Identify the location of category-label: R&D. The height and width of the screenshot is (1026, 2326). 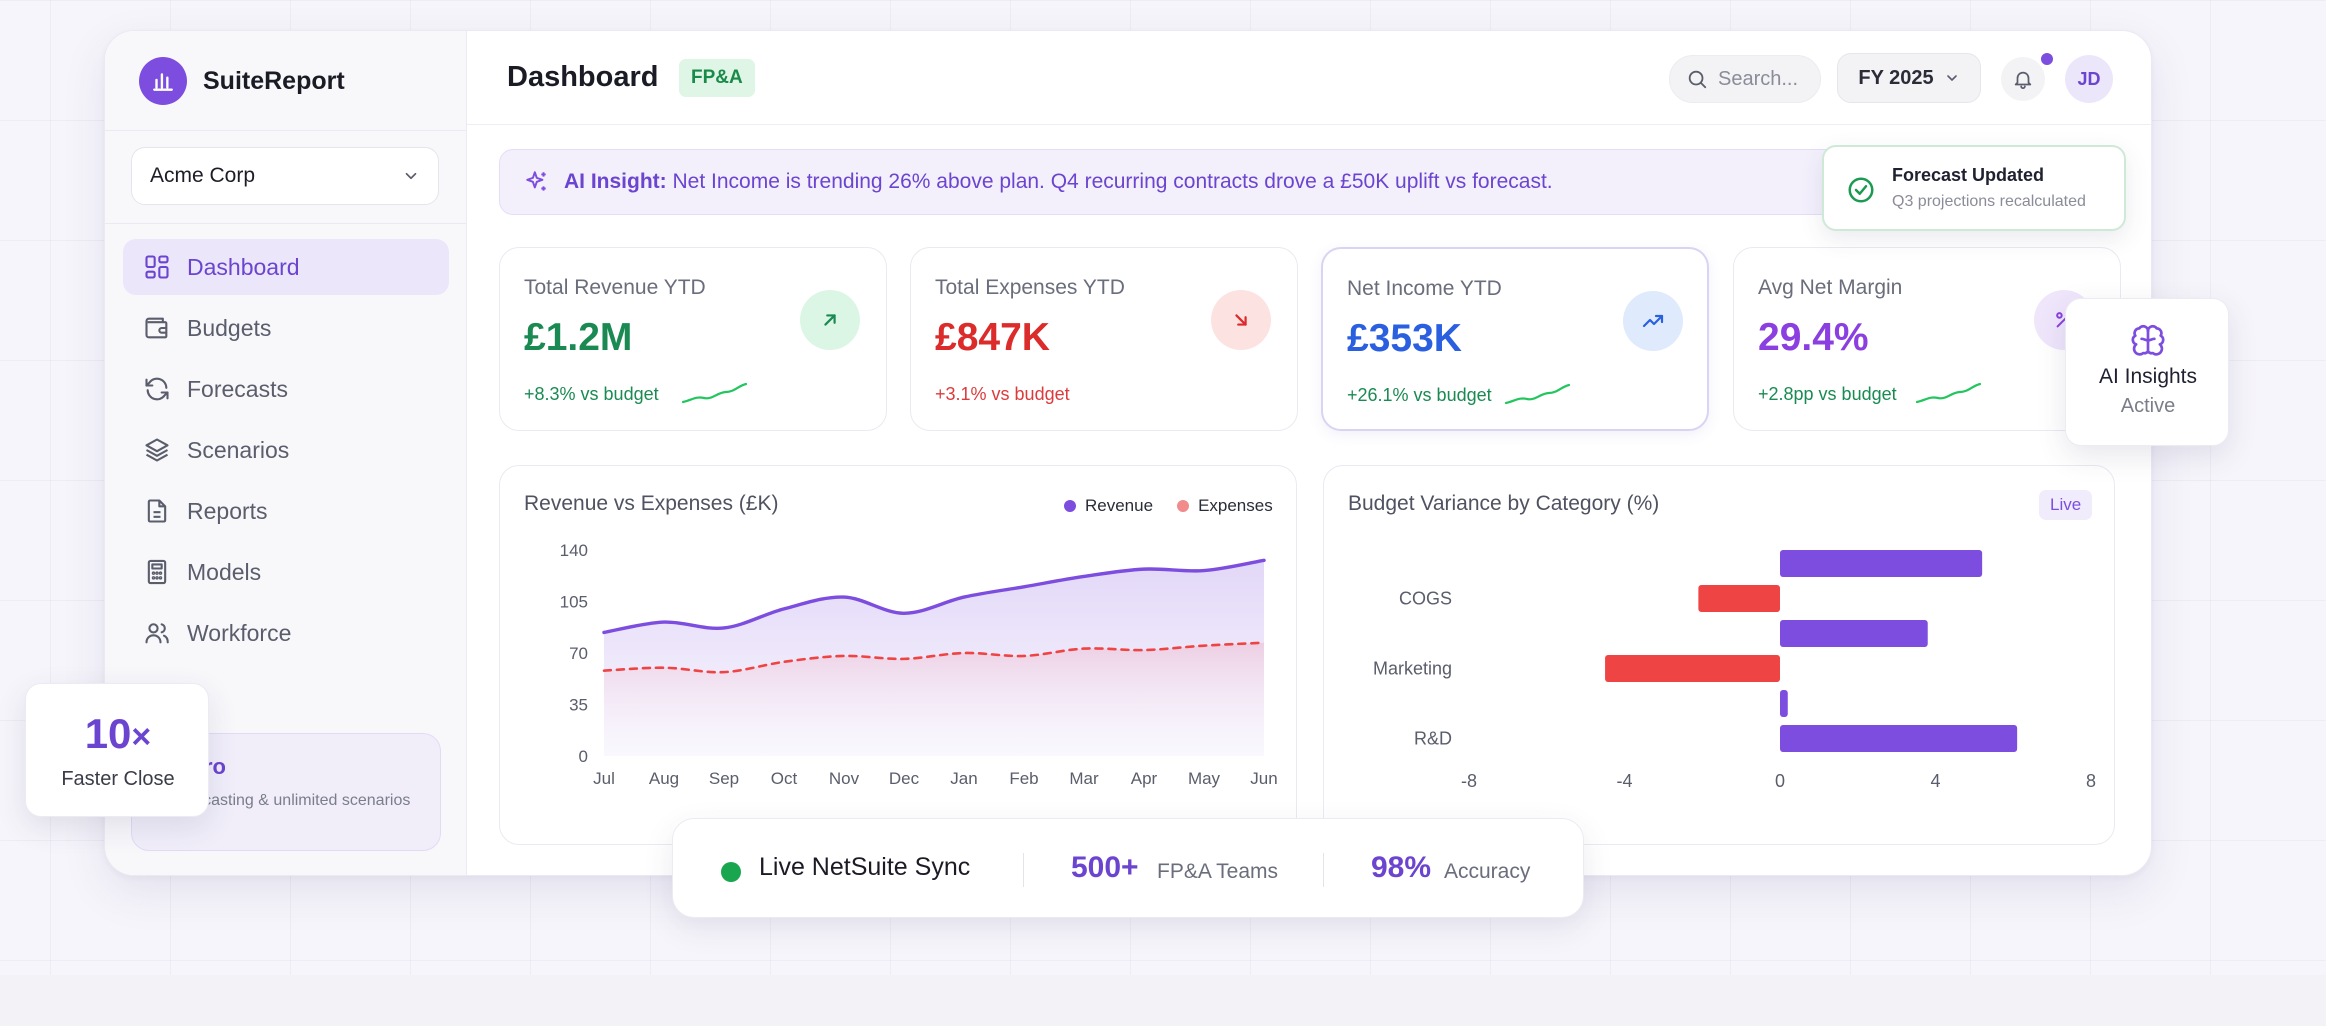
(1433, 739).